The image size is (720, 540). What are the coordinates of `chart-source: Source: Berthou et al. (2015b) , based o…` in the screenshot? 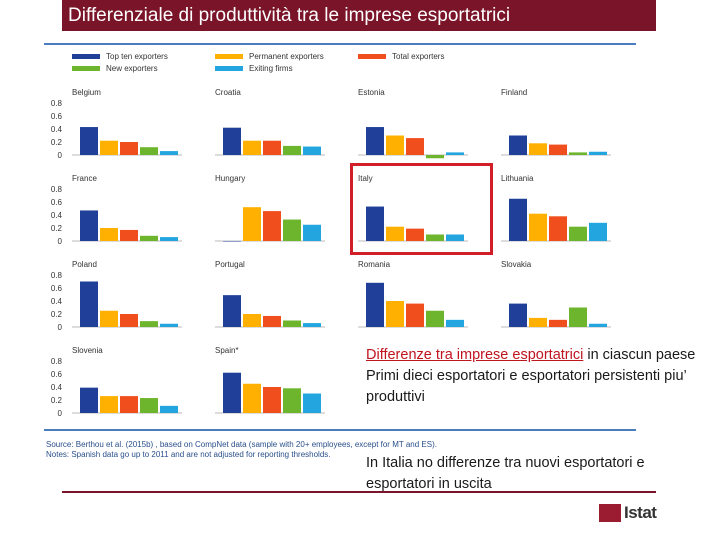 It's located at (241, 444).